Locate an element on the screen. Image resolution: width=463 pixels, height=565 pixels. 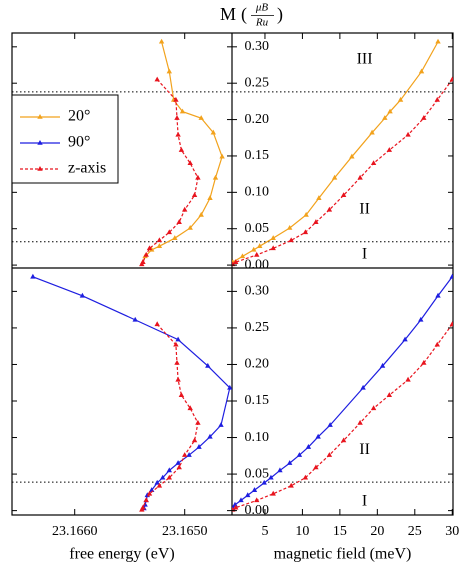
legend-label: 90° is located at coordinates (79, 142).